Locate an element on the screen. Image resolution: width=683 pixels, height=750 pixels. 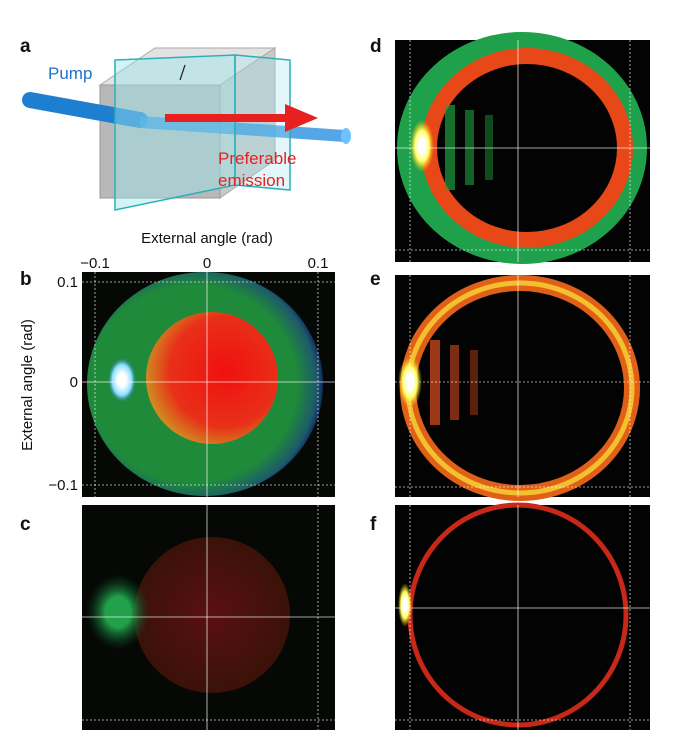
panel-label: d is located at coordinates (376, 46).